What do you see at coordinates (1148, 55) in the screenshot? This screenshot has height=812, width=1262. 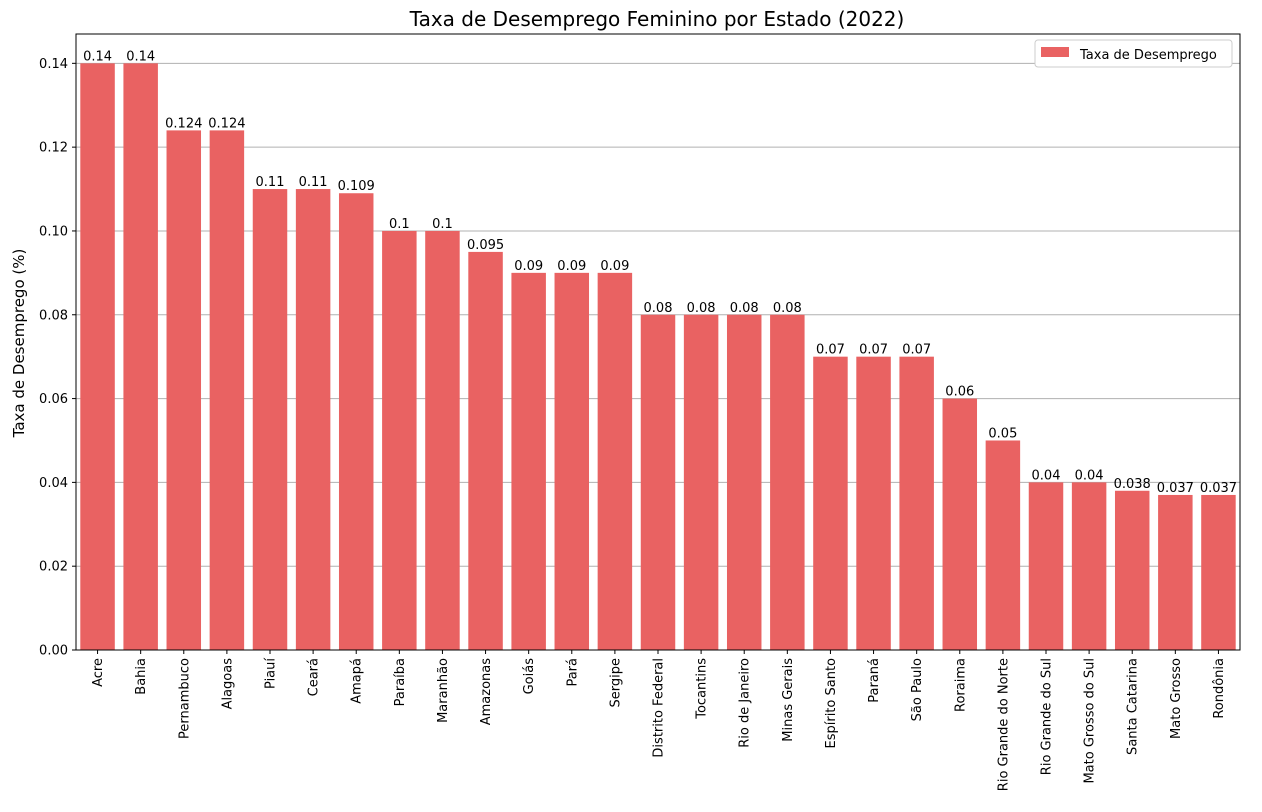 I see `legend-label: Taxa de Desemprego` at bounding box center [1148, 55].